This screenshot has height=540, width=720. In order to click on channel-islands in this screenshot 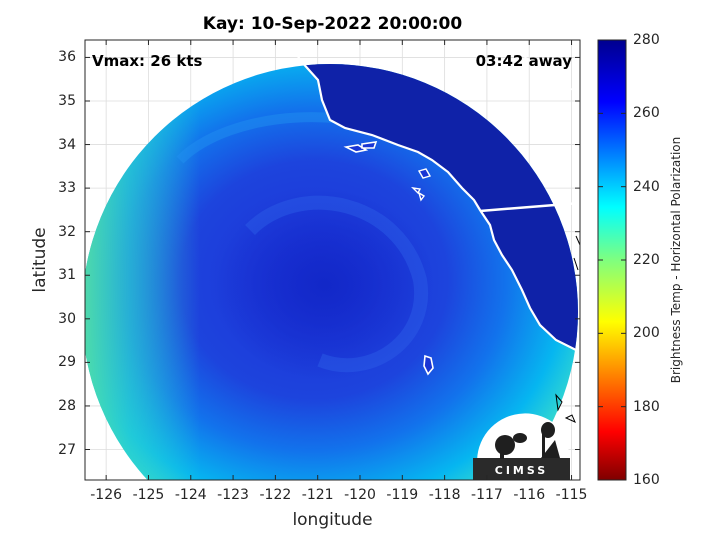, I will do `click(360, 147)`.